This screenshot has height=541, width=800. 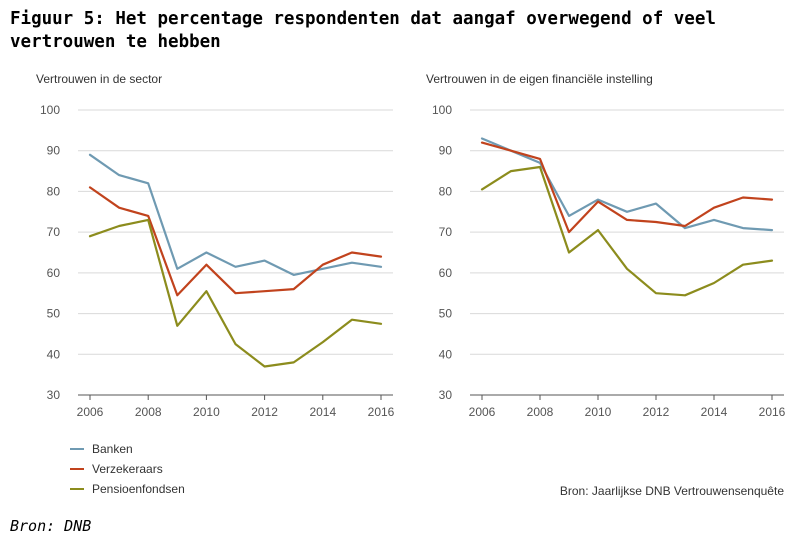 I want to click on left-panel-title: Vertrouwen in de sector, so click(x=99, y=79).